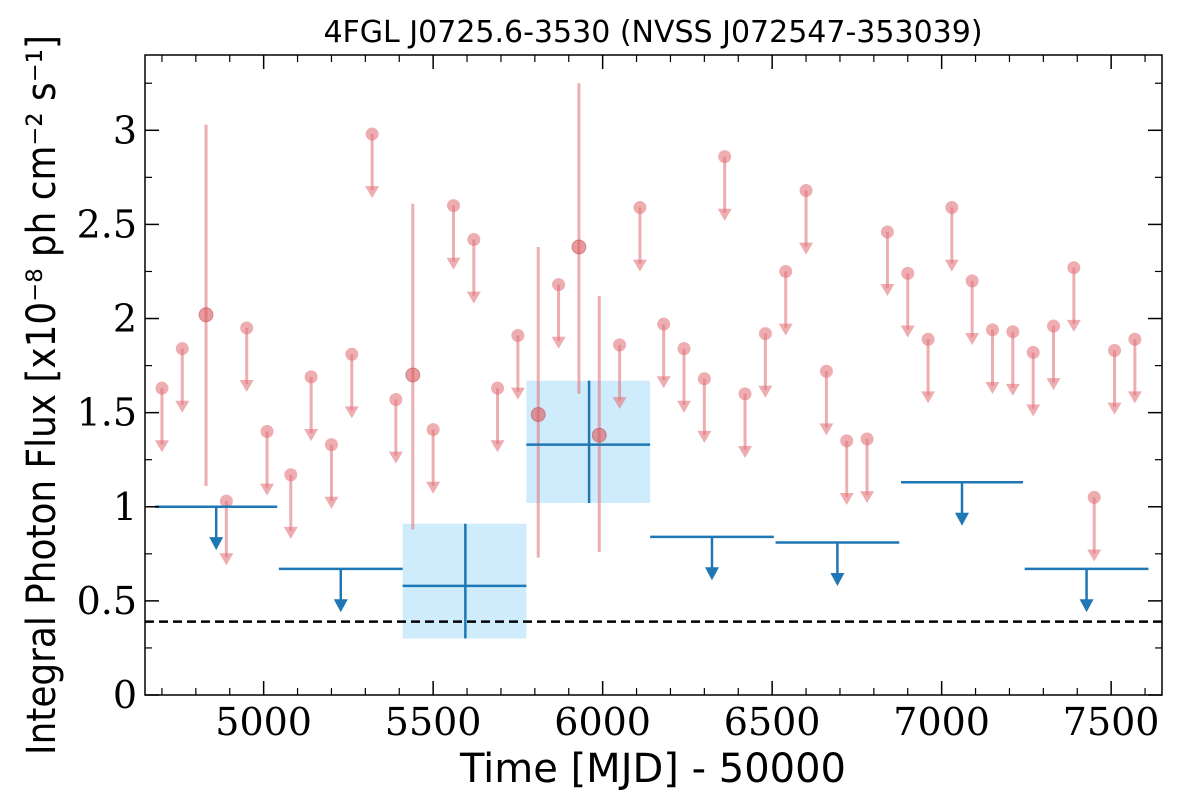 This screenshot has width=1200, height=800. I want to click on y-tick-label: 1.5, so click(107, 413).